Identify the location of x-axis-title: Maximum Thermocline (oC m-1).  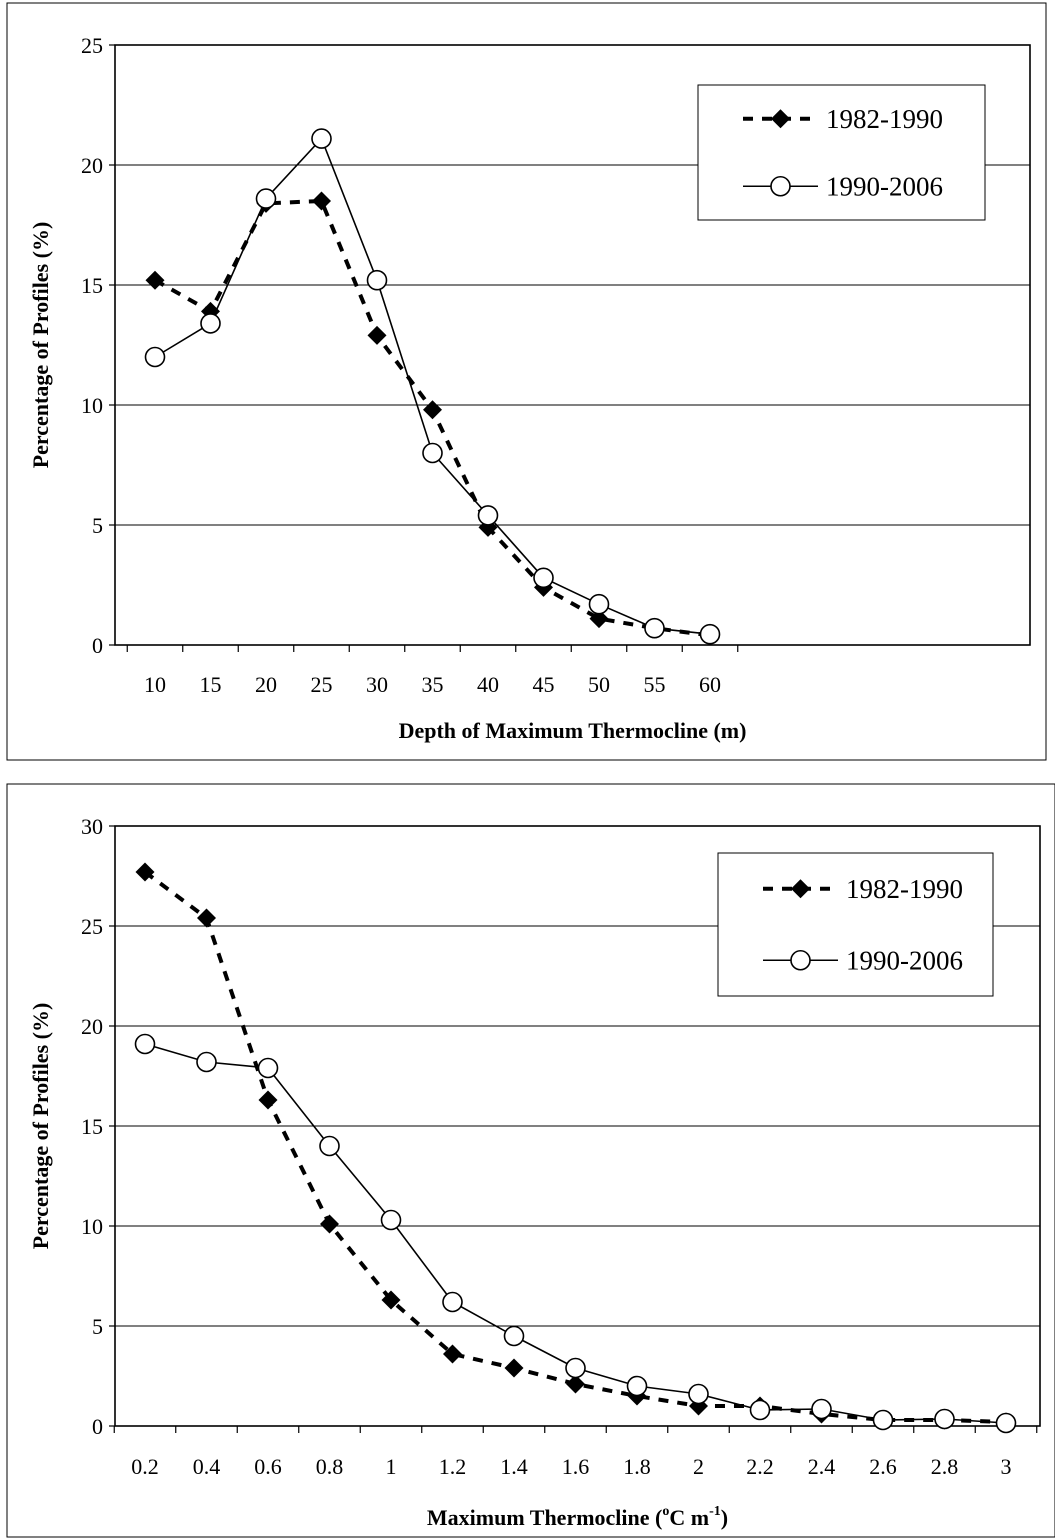
(577, 1517).